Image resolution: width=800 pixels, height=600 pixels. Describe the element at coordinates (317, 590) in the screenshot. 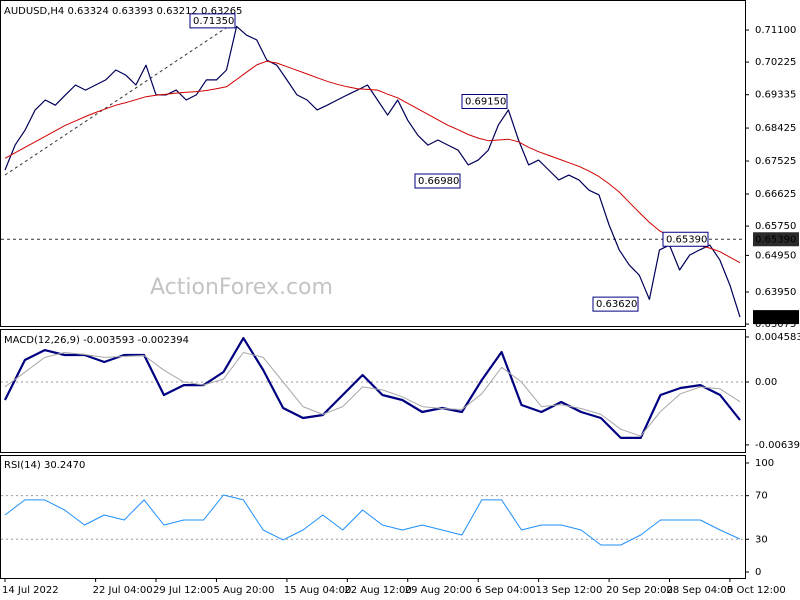

I see `x-tick-label: 15 Aug 04:00` at that location.